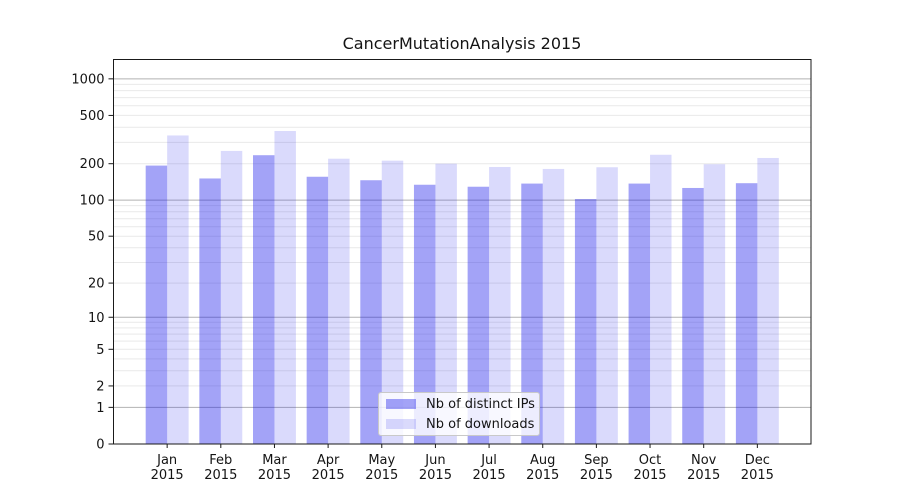 The image size is (900, 500). What do you see at coordinates (693, 315) in the screenshot?
I see `bar-nov-distinct-ips` at bounding box center [693, 315].